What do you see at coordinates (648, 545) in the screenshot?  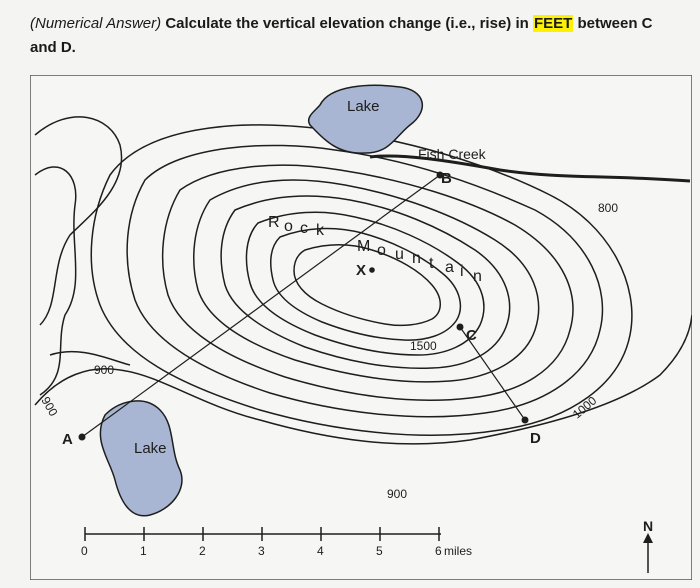 I see `north-arrow: N` at bounding box center [648, 545].